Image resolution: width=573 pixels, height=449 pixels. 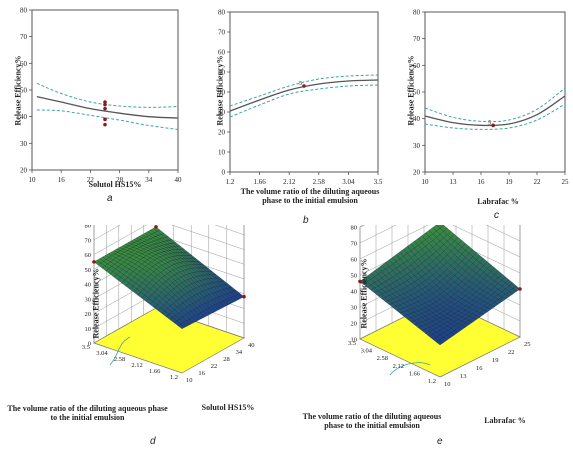 I want to click on panel-a-y-tick-label: 20, so click(x=24, y=171).